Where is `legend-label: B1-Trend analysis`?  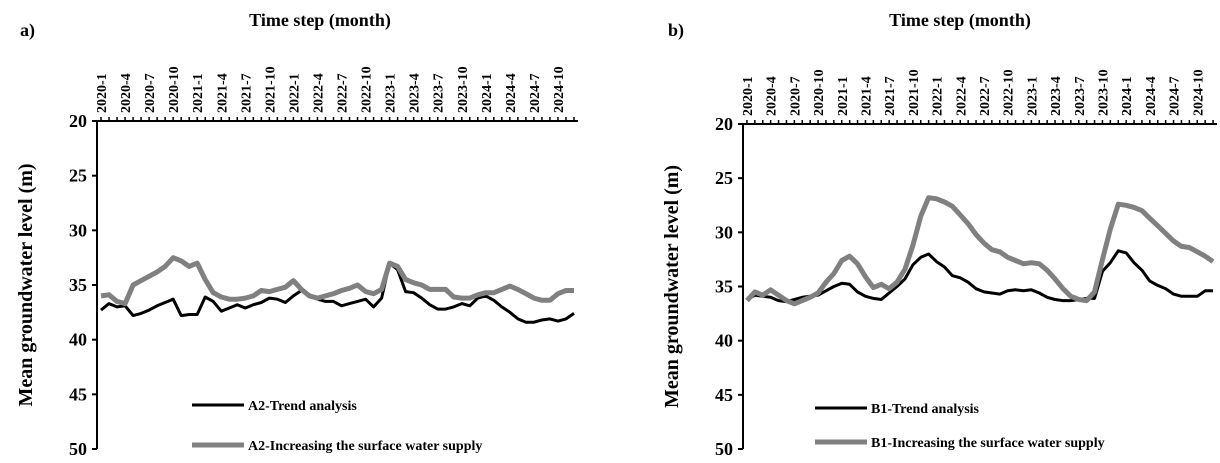
legend-label: B1-Trend analysis is located at coordinates (925, 409).